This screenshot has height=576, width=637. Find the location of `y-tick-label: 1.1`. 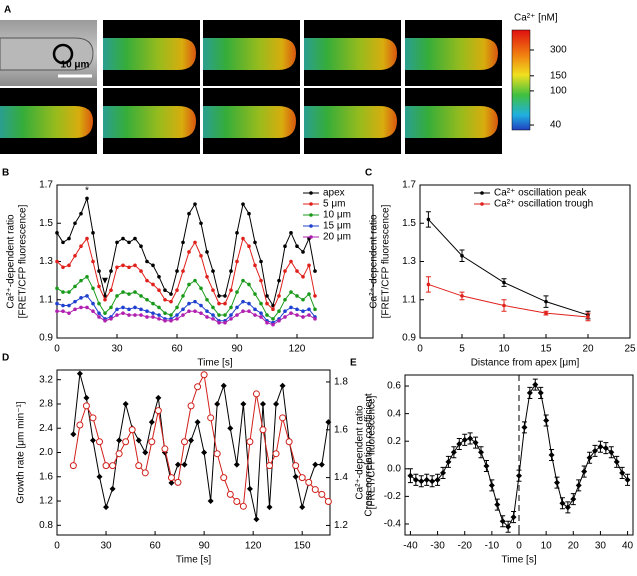

y-tick-label: 1.1 is located at coordinates (46, 299).